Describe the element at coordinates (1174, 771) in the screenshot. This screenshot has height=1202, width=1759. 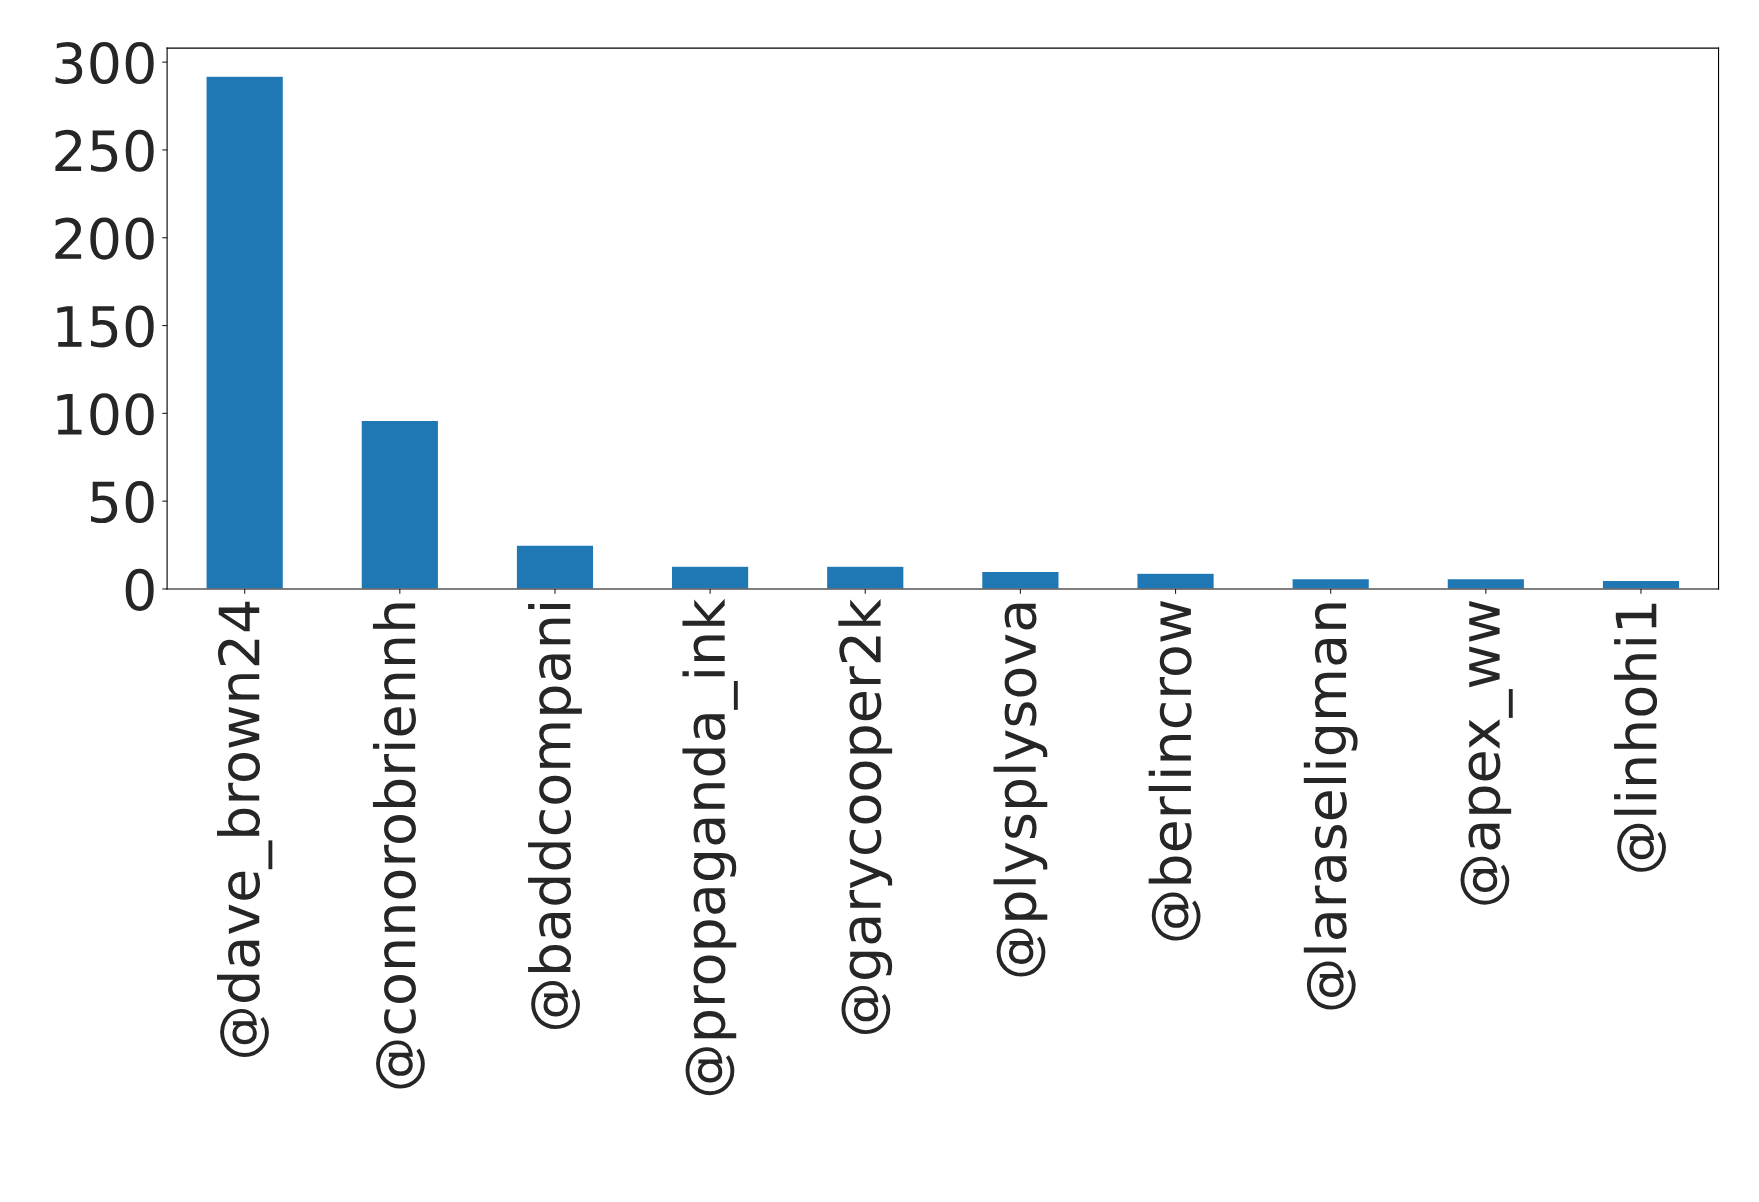
I see `x-tick-label: @berlincrow` at that location.